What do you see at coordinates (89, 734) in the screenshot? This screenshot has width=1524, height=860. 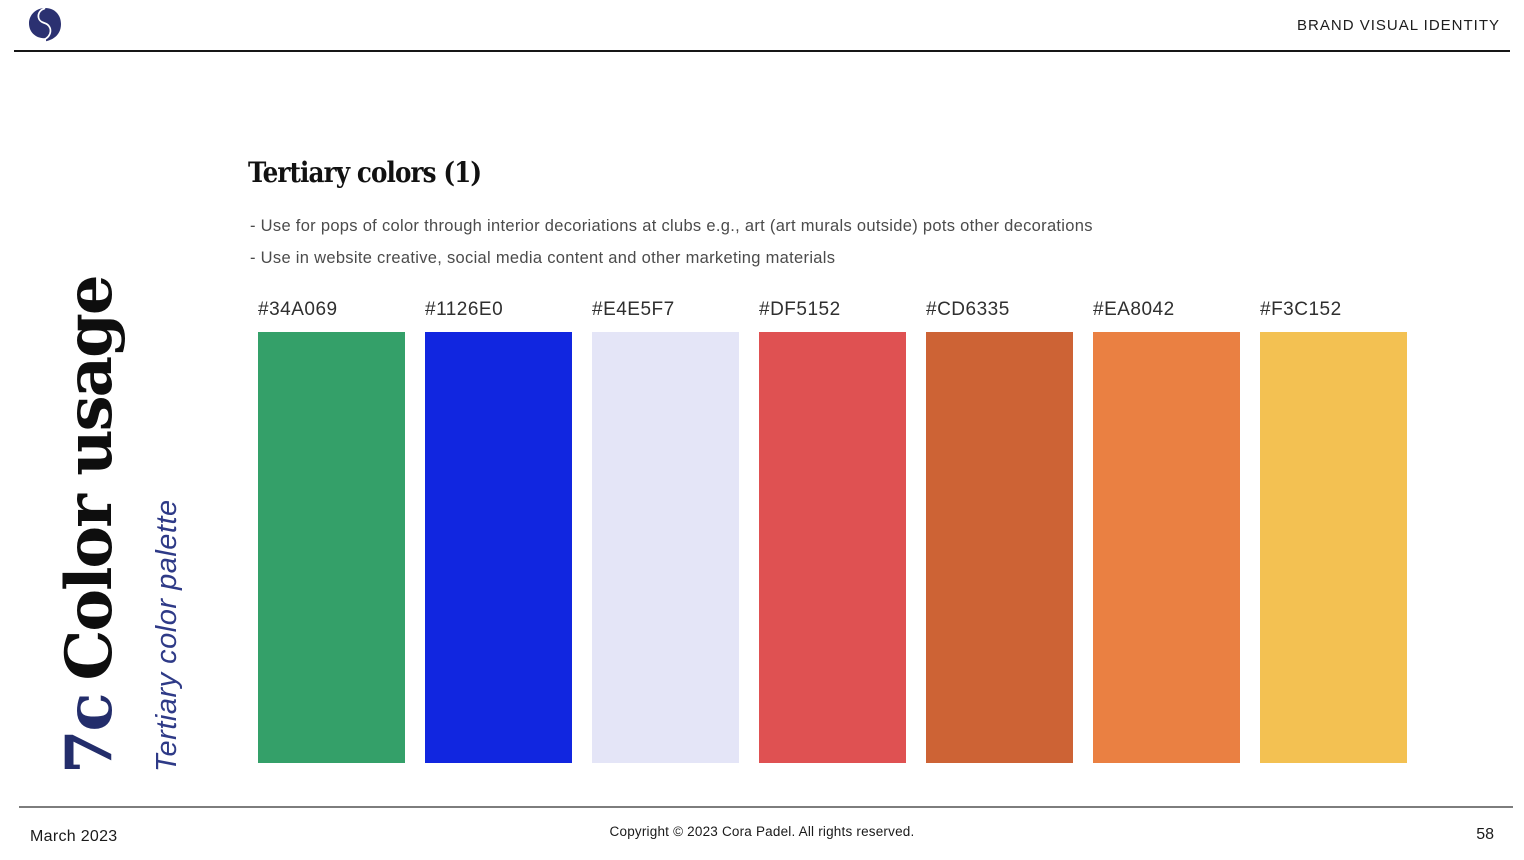 I see `section-number: 7c` at bounding box center [89, 734].